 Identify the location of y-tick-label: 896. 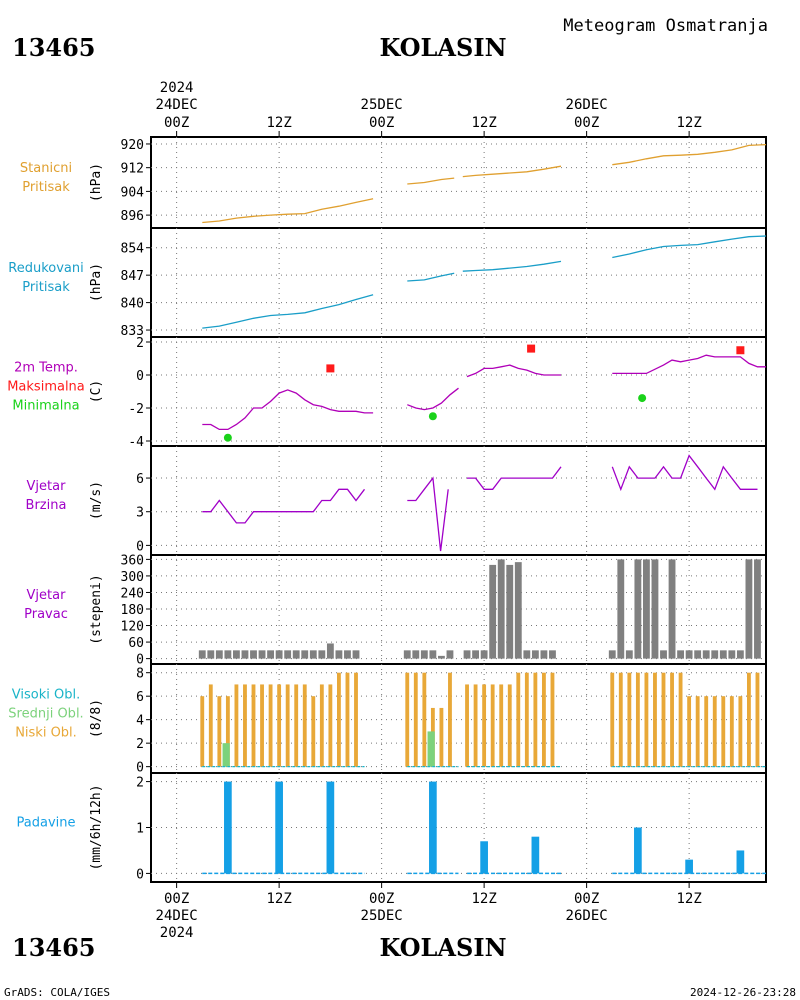
(132, 216).